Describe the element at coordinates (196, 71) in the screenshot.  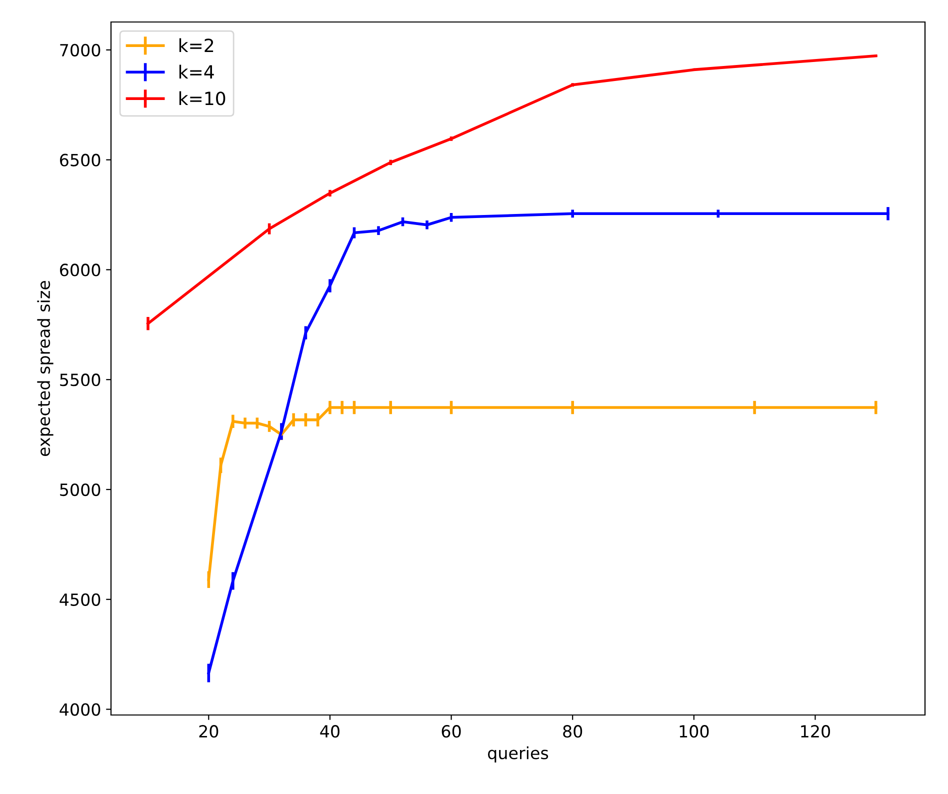
I see `legend-label: k=4` at that location.